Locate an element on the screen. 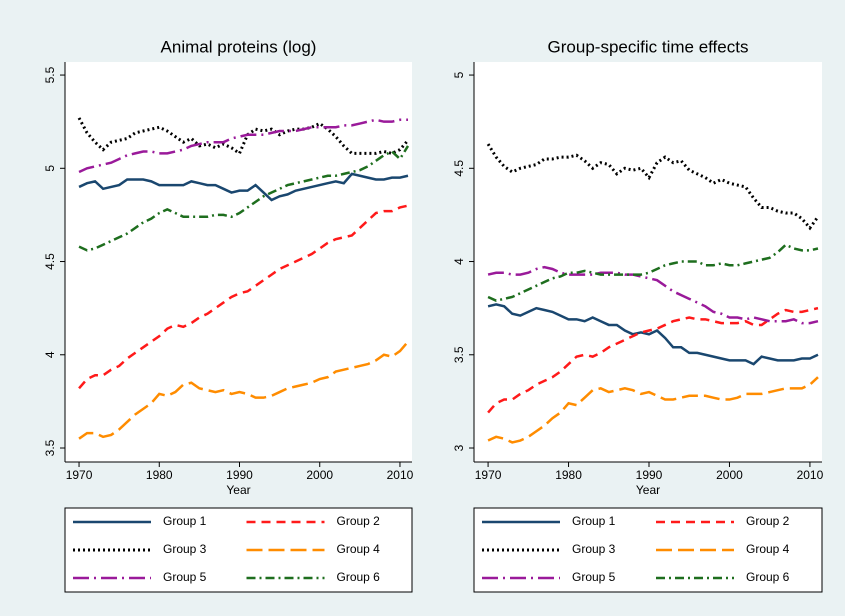  chart-title: Animal proteins (log) is located at coordinates (239, 46).